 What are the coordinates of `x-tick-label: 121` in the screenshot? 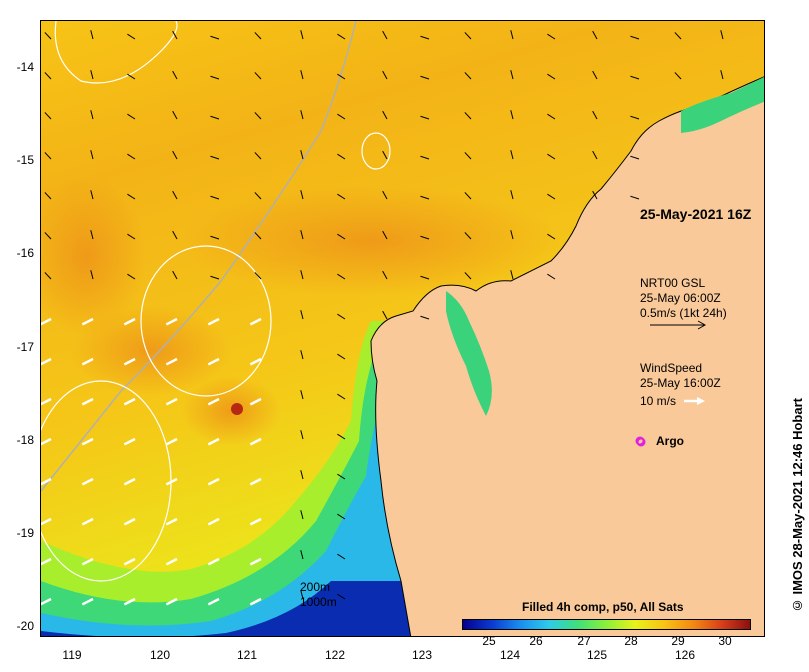 It's located at (247, 655).